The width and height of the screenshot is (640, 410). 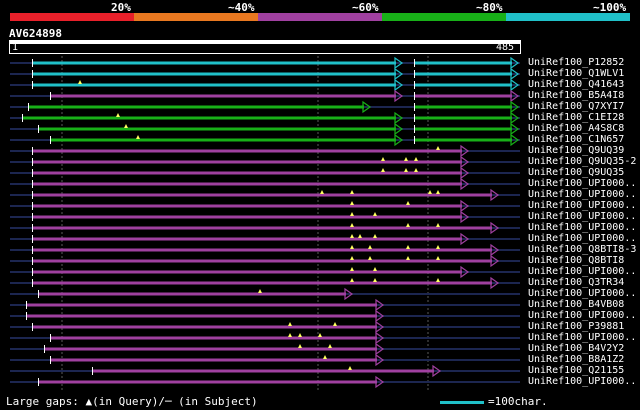 I want to click on hit-label: UniRef100_B5A4I8, so click(x=576, y=95).